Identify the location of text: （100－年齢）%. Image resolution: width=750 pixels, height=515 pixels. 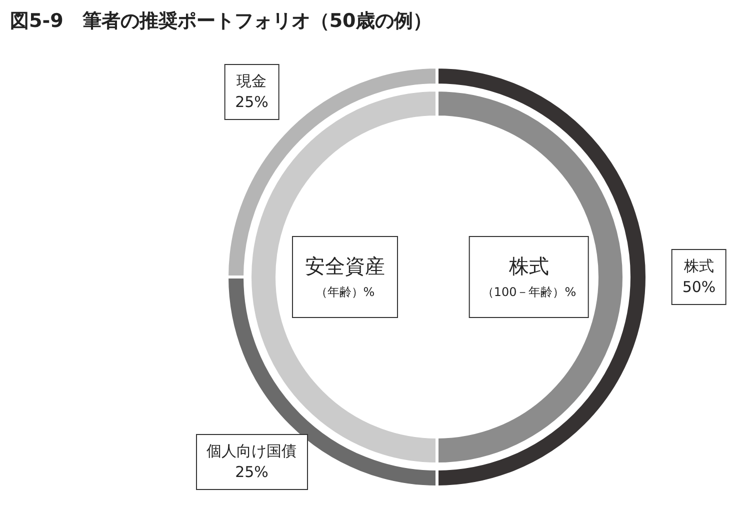
(529, 292).